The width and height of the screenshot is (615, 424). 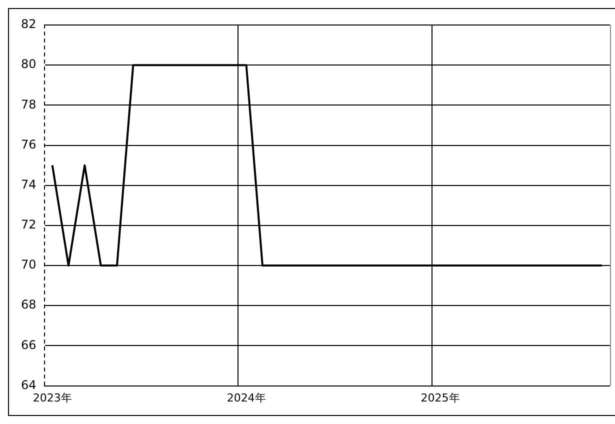 I want to click on y-tick-label: 70, so click(x=28, y=265).